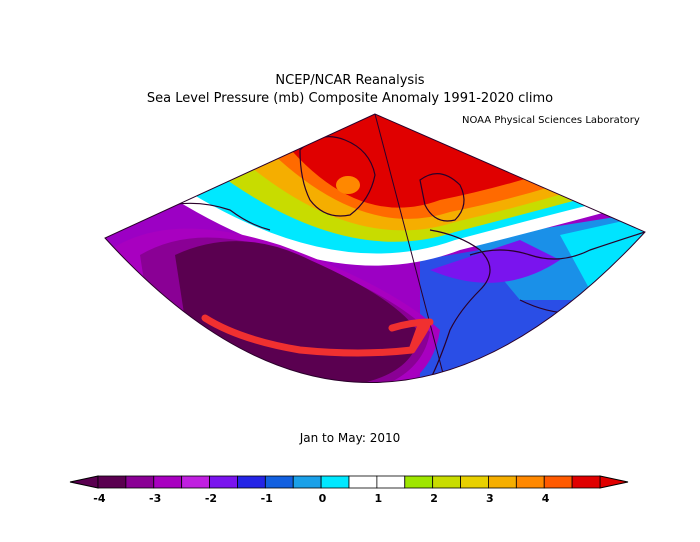  Describe the element at coordinates (317, 335) in the screenshot. I see `annotation-arrow` at that location.